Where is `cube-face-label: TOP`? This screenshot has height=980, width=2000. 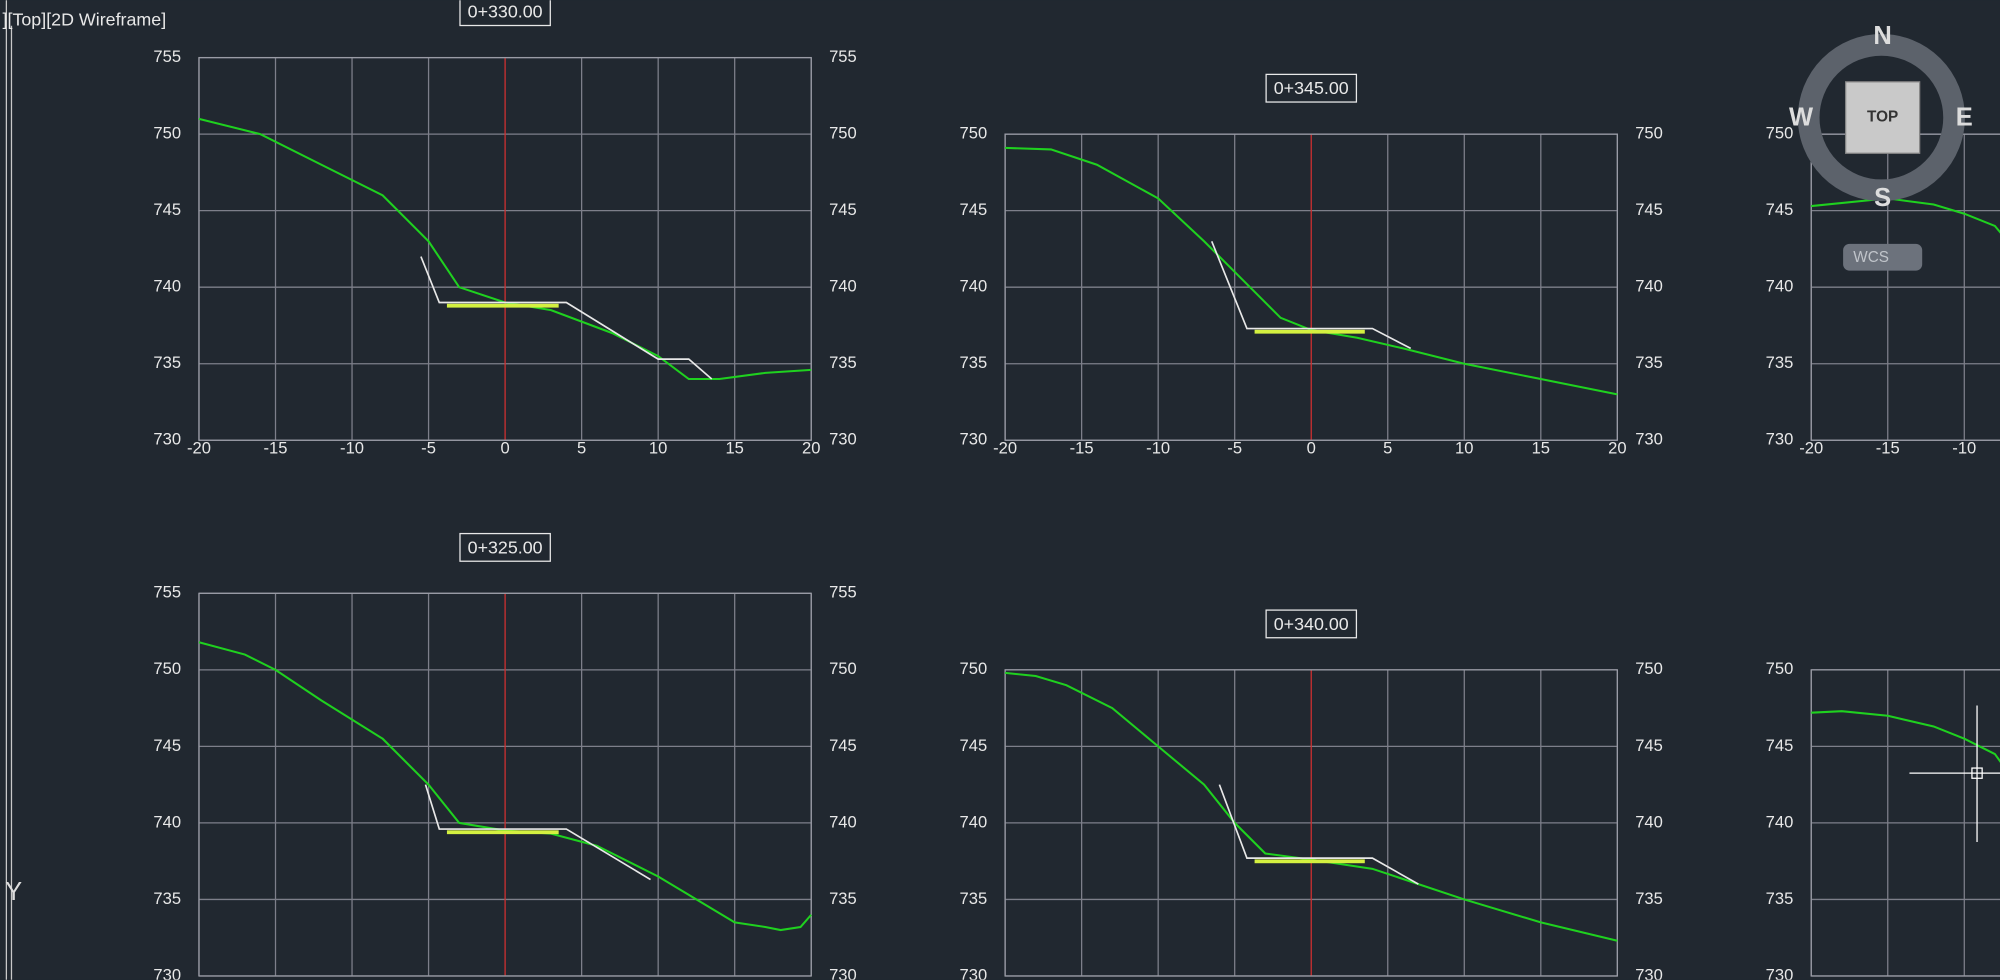 cube-face-label: TOP is located at coordinates (1882, 117).